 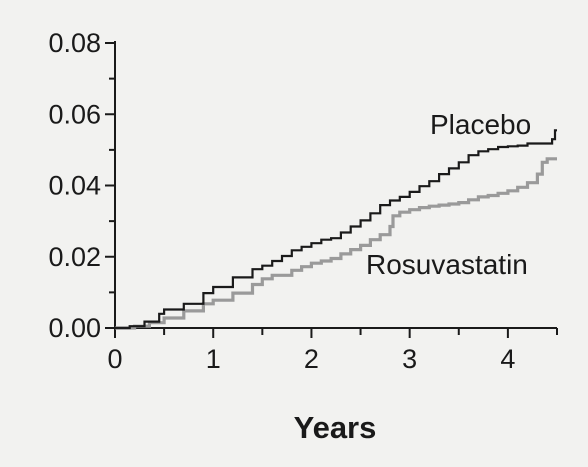 What do you see at coordinates (213, 359) in the screenshot?
I see `x-tick-label: 1` at bounding box center [213, 359].